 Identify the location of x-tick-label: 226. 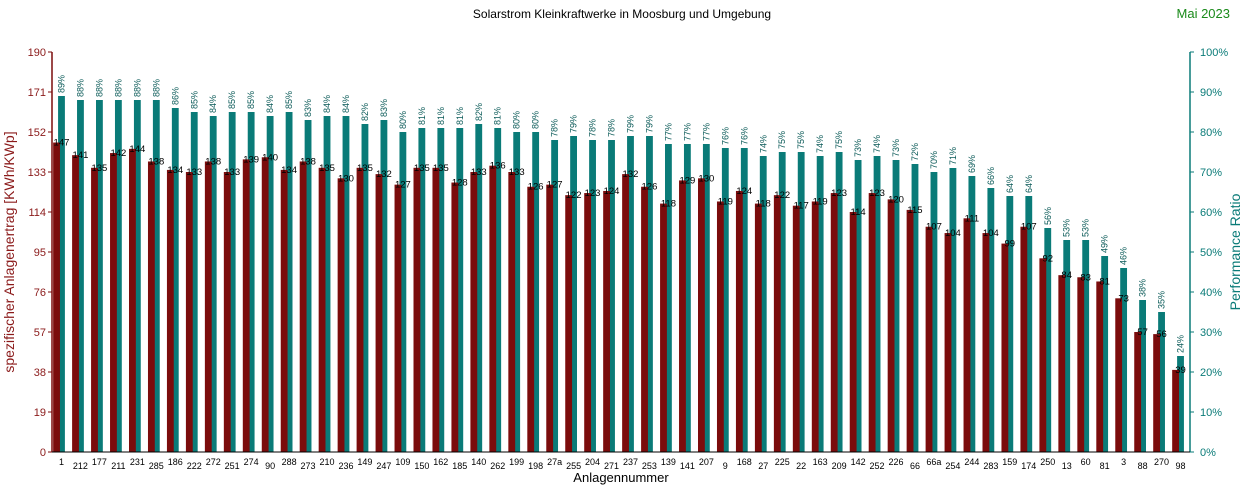
(896, 462).